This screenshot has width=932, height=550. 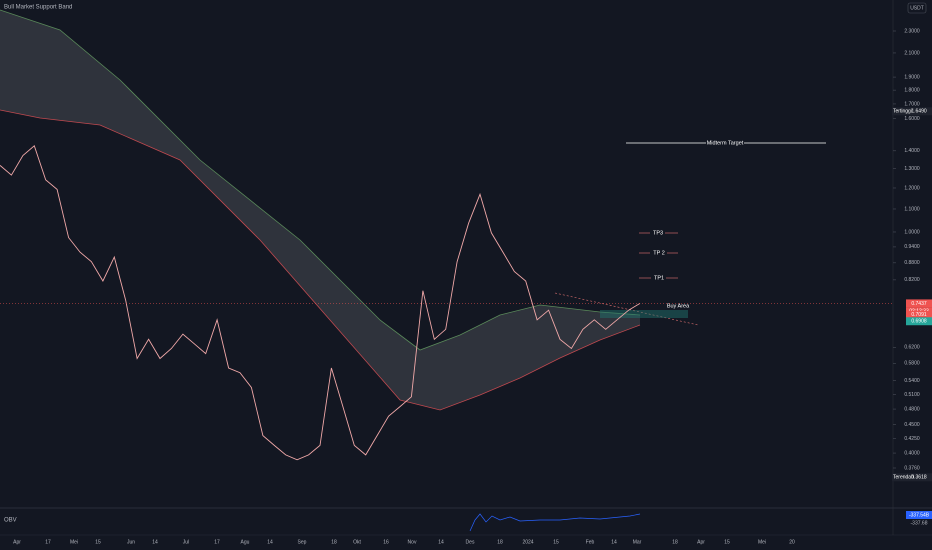 What do you see at coordinates (678, 306) in the screenshot?
I see `buy-area-label: Buy Area` at bounding box center [678, 306].